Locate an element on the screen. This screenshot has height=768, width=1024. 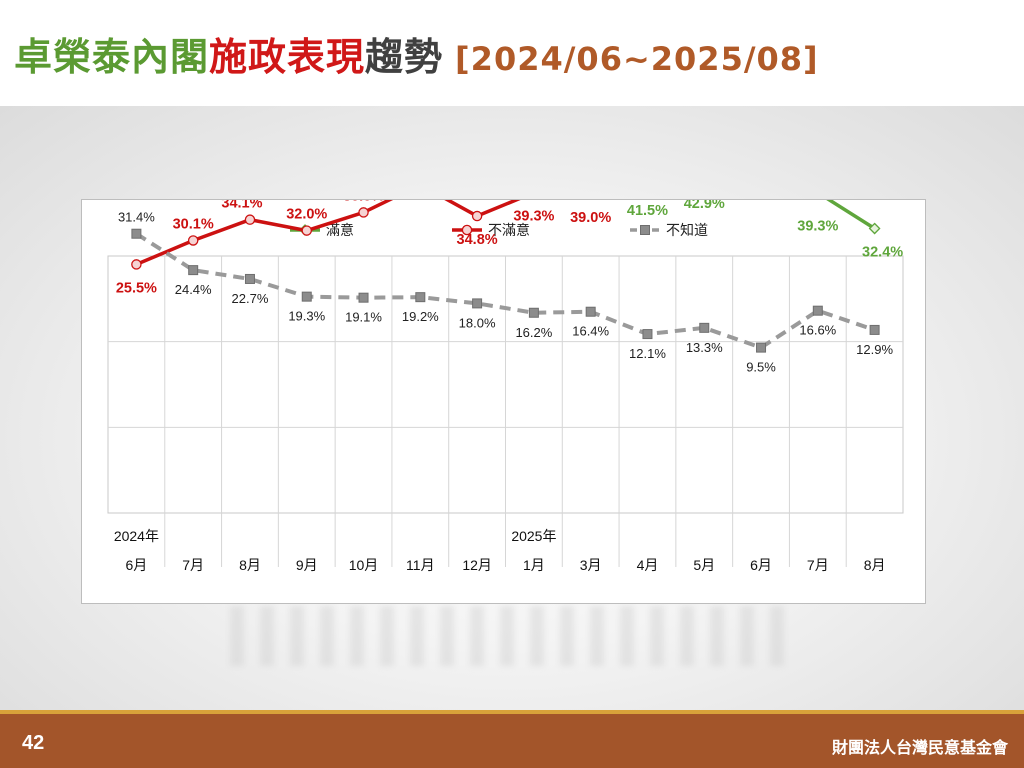
data-label-unknown: 31.4% is located at coordinates (136, 217).